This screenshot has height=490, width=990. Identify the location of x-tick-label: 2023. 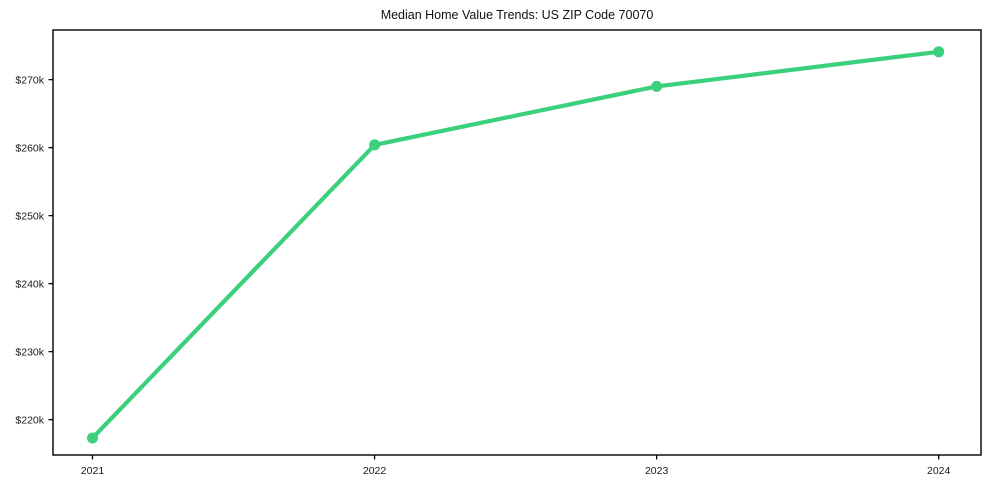
(657, 471).